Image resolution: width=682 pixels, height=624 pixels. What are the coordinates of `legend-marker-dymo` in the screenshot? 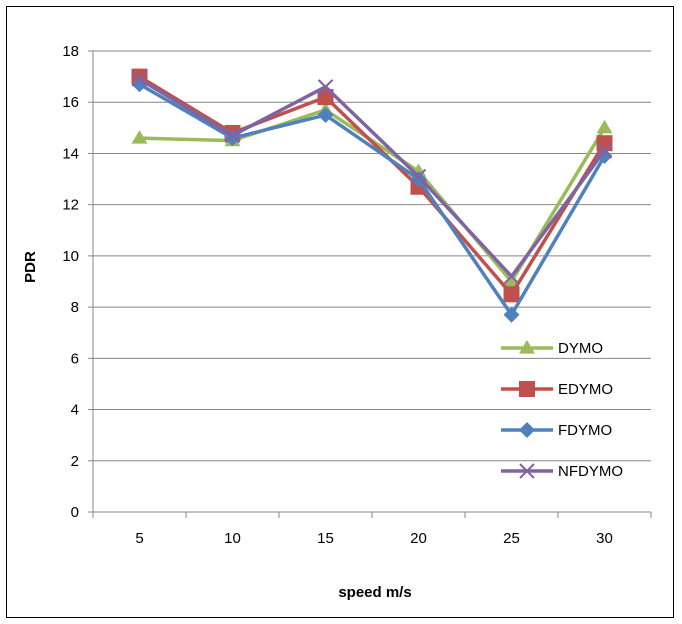 It's located at (527, 347).